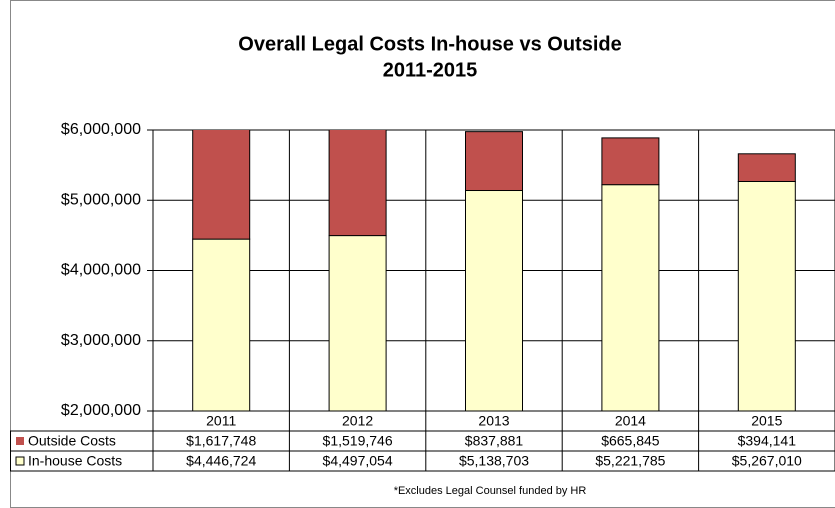  Describe the element at coordinates (221, 421) in the screenshot. I see `x-tick-label: 2011` at that location.